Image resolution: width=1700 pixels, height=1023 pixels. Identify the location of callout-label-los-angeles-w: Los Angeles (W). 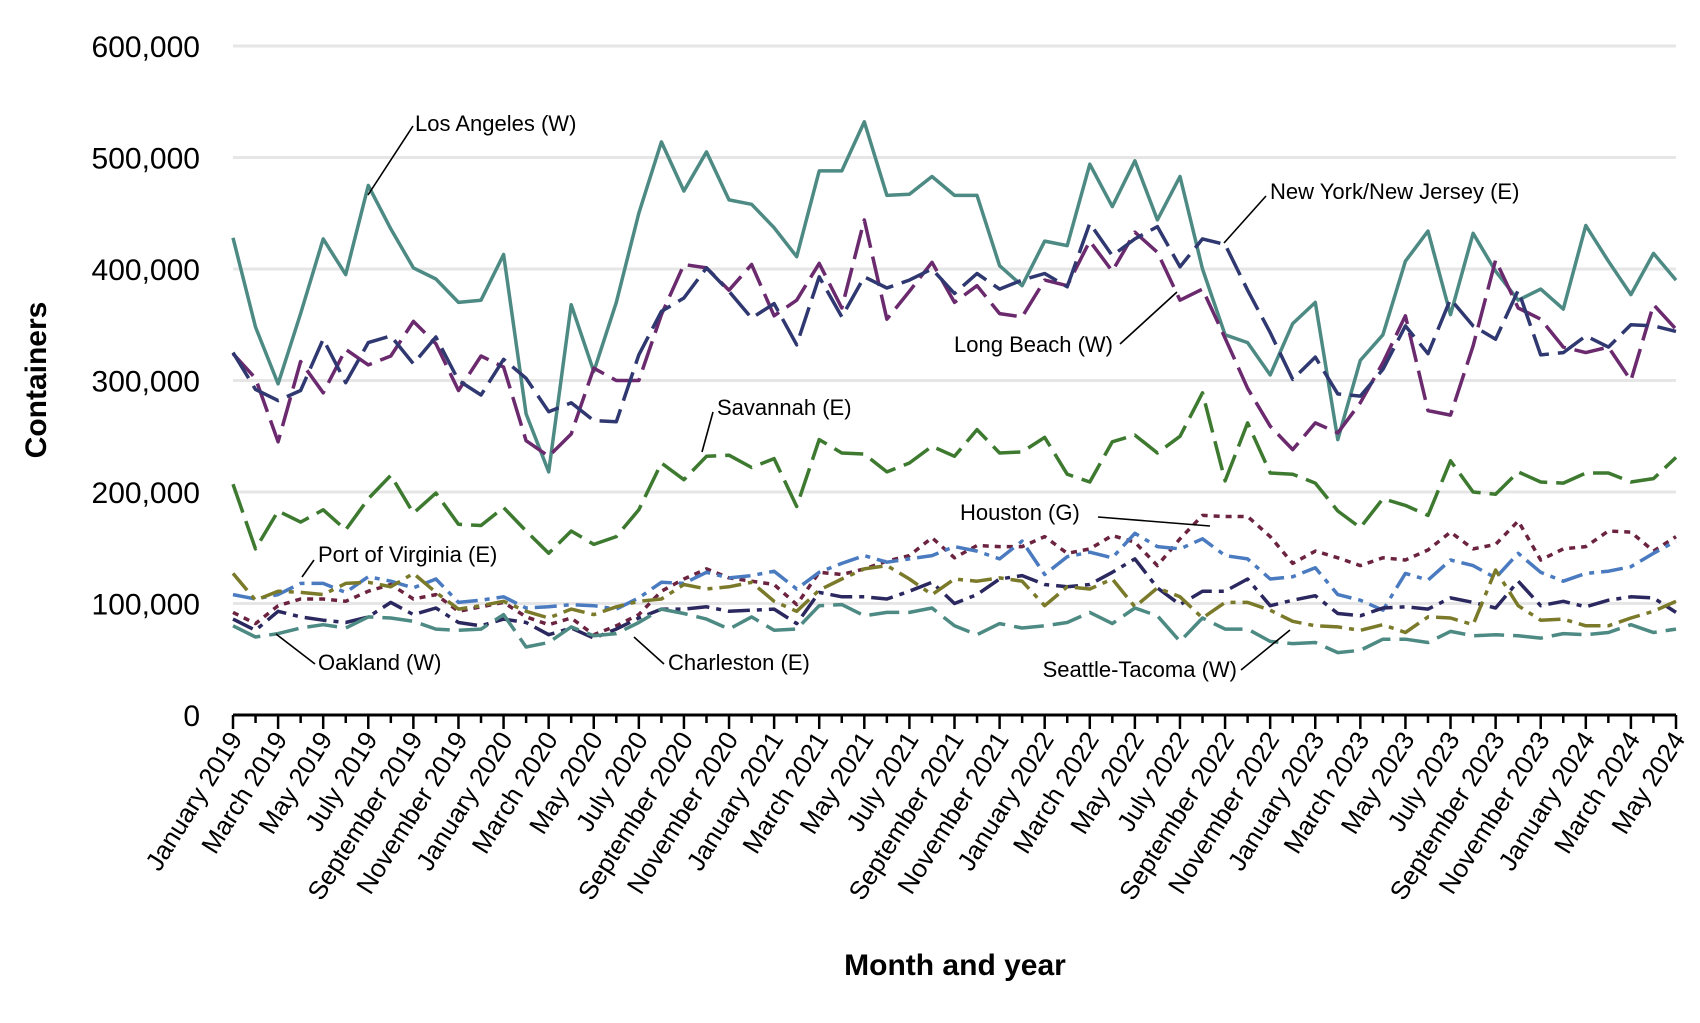
(495, 123).